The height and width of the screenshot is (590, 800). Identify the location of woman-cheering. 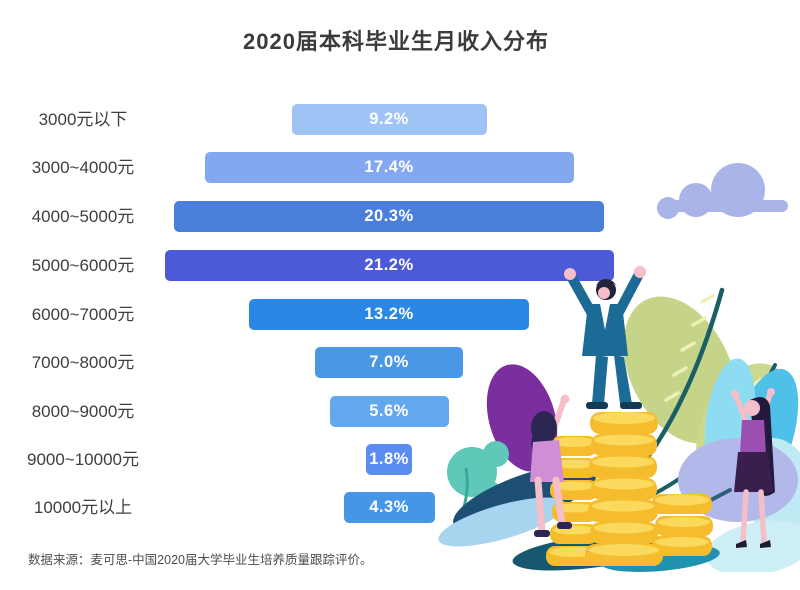
(753, 468).